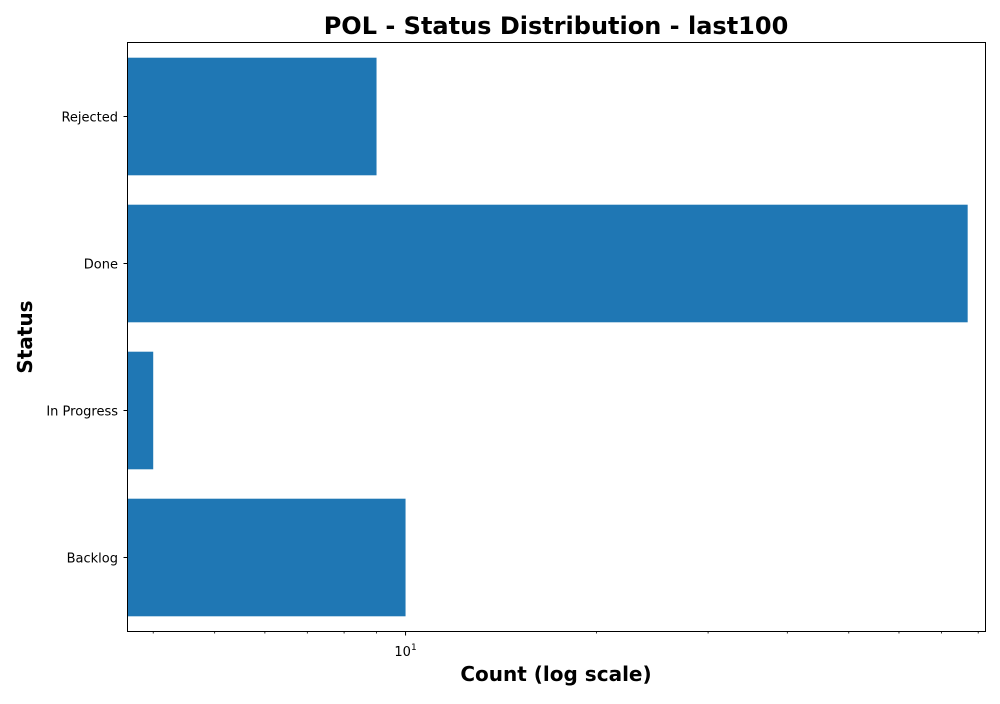 This screenshot has width=1000, height=704. What do you see at coordinates (25, 336) in the screenshot?
I see `y-axis-label: Status` at bounding box center [25, 336].